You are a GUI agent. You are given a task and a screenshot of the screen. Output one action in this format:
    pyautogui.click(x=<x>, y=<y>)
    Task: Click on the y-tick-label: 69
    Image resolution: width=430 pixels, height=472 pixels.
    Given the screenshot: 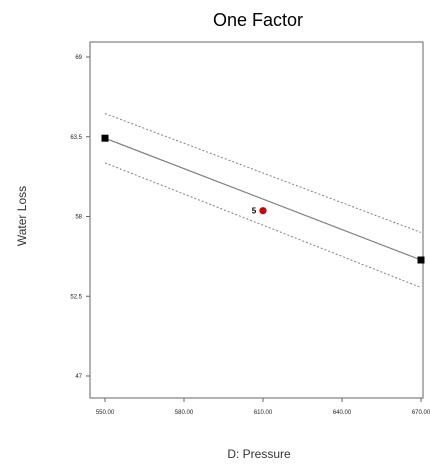 What is the action you would take?
    pyautogui.click(x=78, y=58)
    